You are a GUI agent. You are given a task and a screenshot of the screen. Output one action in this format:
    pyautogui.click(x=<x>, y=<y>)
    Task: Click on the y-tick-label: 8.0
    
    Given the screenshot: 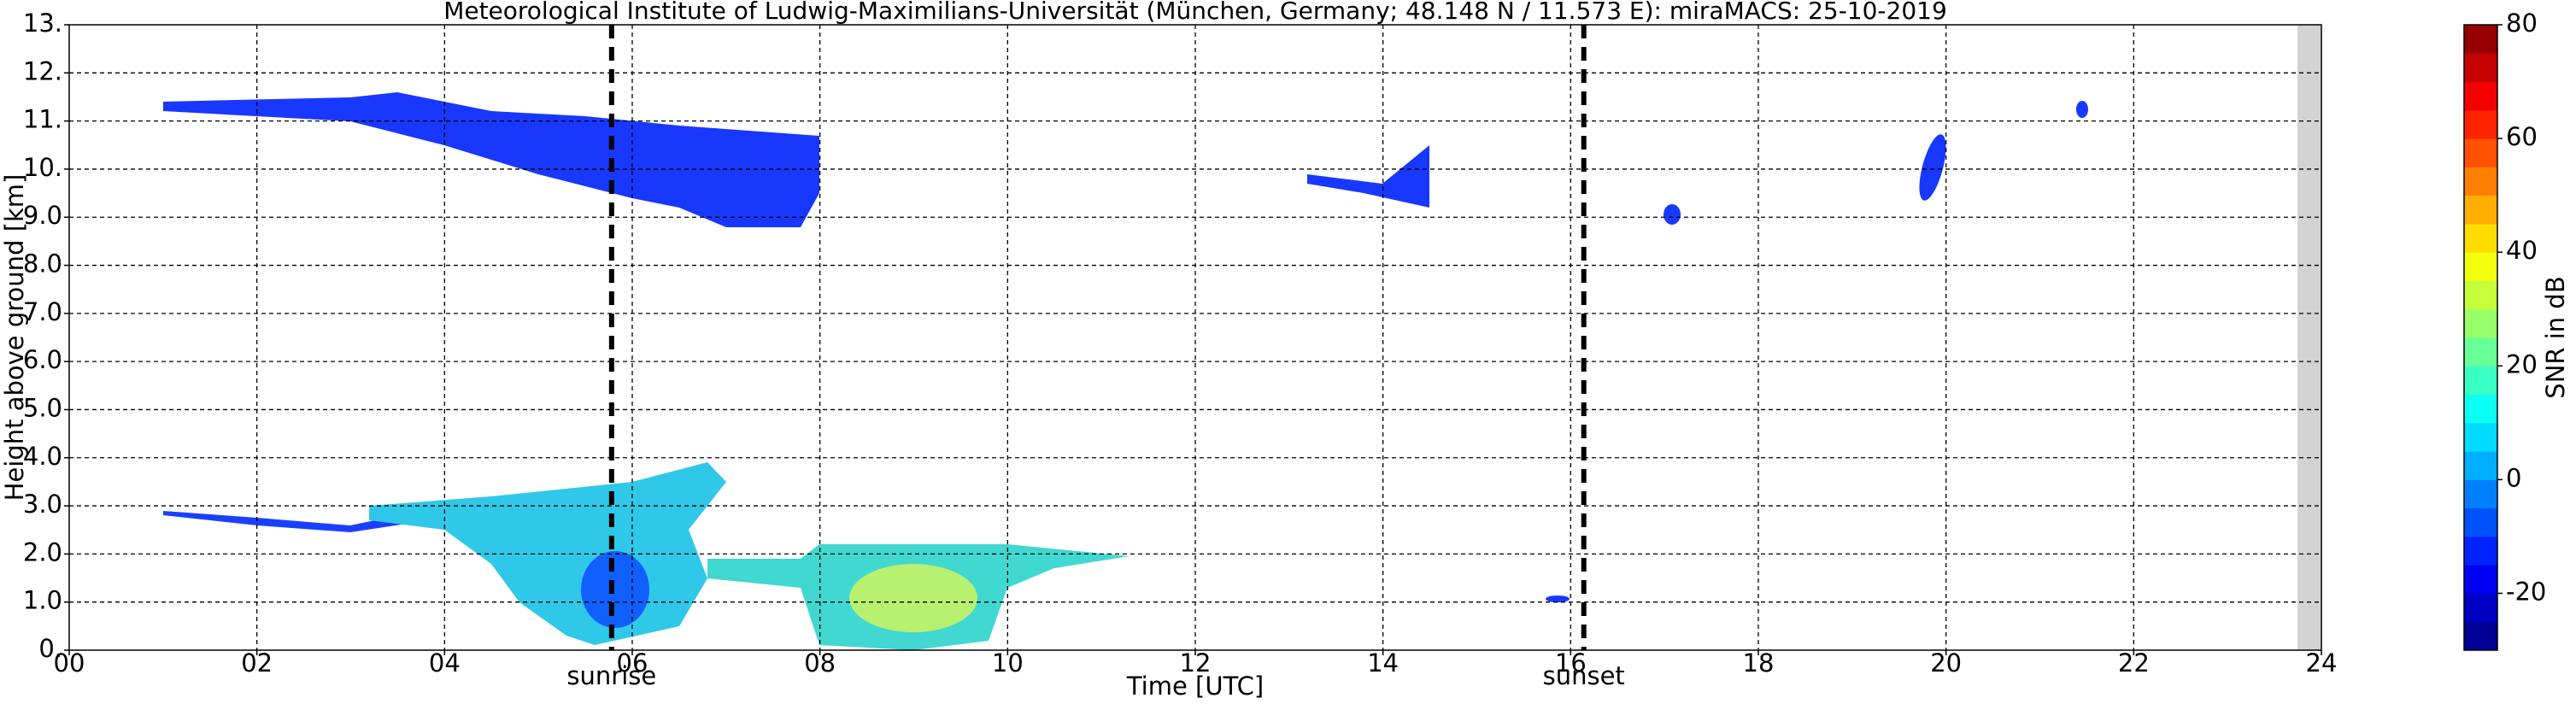 What is the action you would take?
    pyautogui.click(x=42, y=264)
    